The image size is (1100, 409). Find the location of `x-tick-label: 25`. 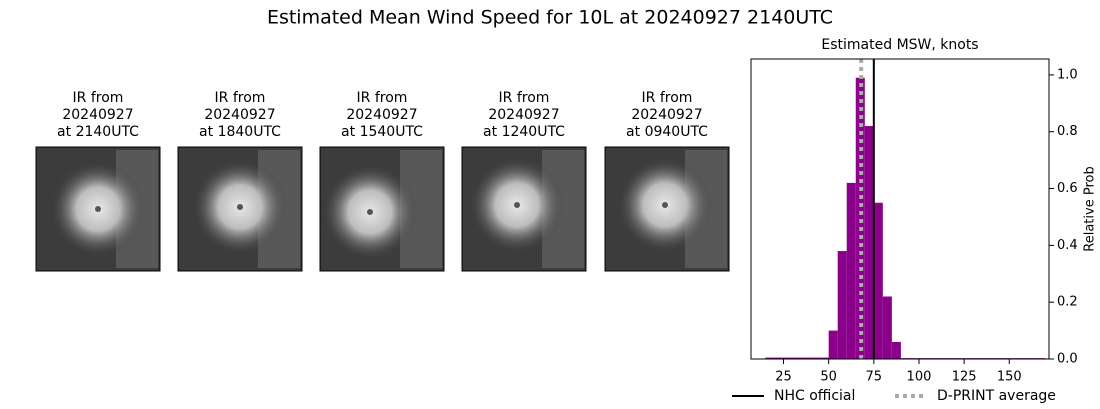

x-tick-label: 25 is located at coordinates (783, 377).